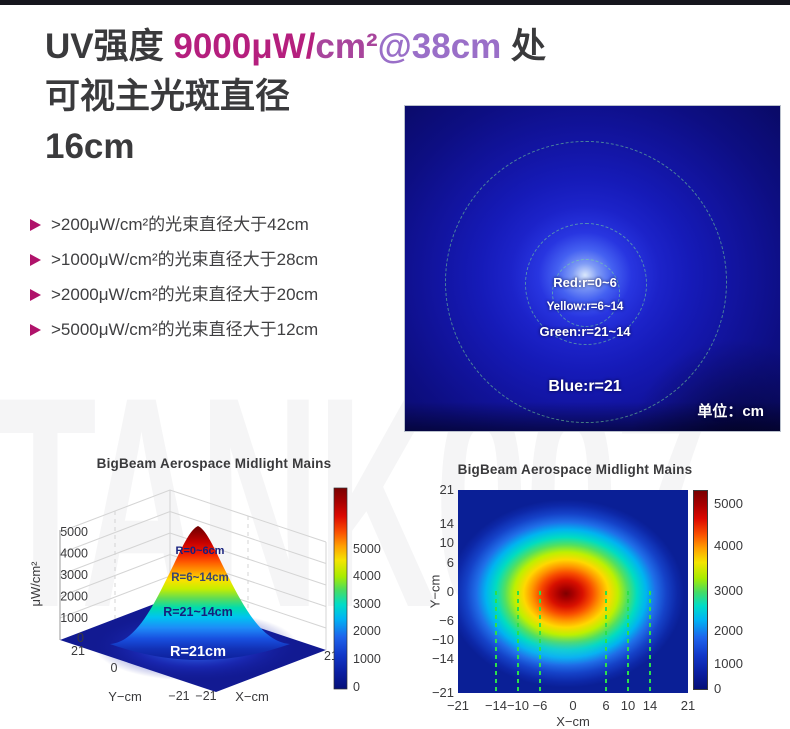 This screenshot has width=790, height=729. What do you see at coordinates (125, 696) in the screenshot?
I see `svg-text: Y−cm` at bounding box center [125, 696].